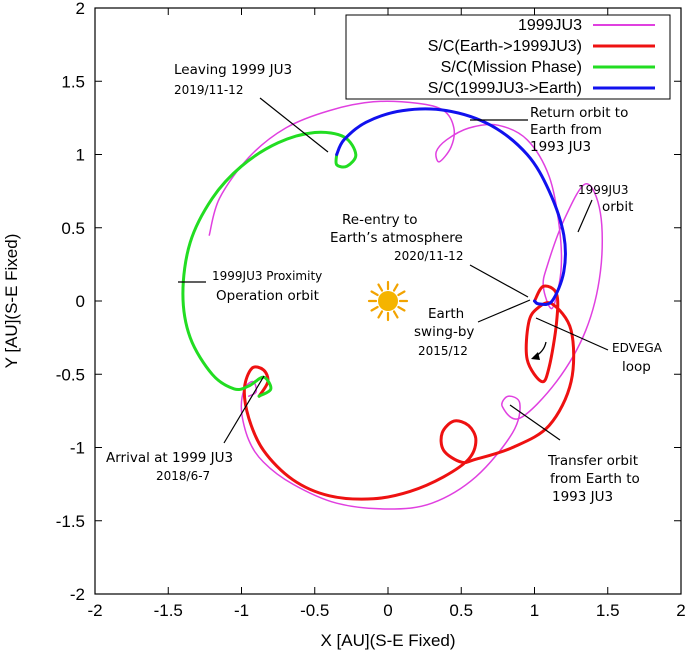  I want to click on x-tick-label: -0.5, so click(314, 610).